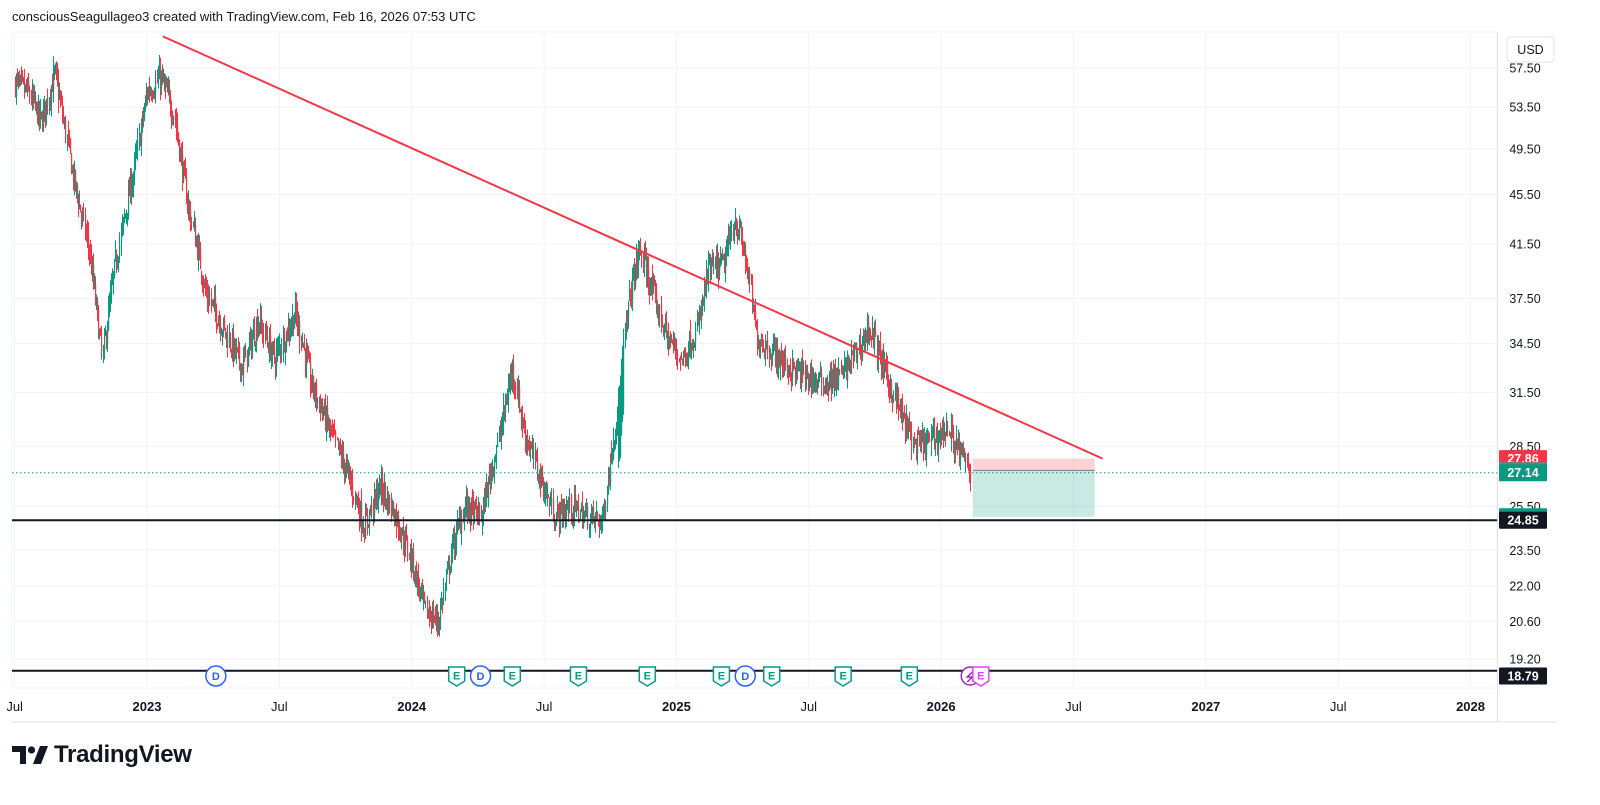 The image size is (1600, 805). I want to click on x-tick-label: 2026, so click(941, 706).